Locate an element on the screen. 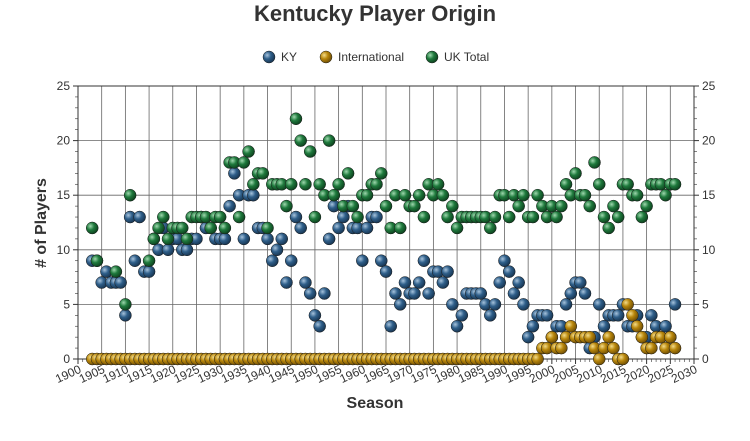 The width and height of the screenshot is (750, 441). legend: KY International UK Total is located at coordinates (375, 57).